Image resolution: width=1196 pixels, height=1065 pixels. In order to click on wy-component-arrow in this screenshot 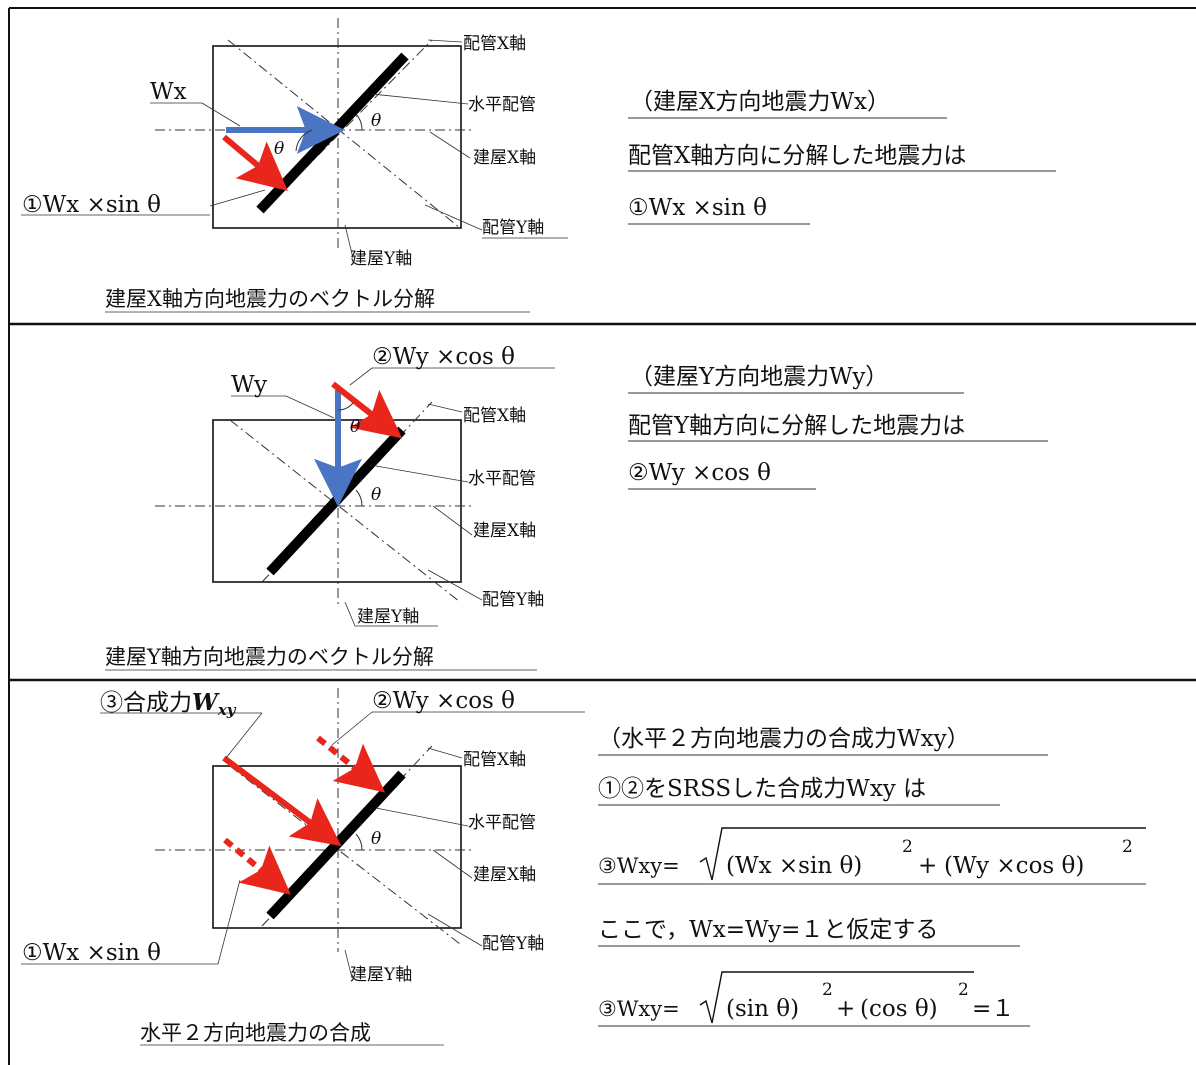, I will do `click(367, 410)`.